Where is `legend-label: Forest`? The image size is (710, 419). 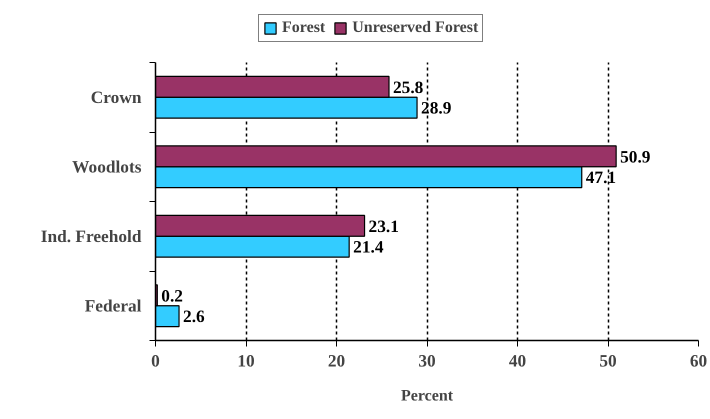
legend-label: Forest is located at coordinates (304, 28).